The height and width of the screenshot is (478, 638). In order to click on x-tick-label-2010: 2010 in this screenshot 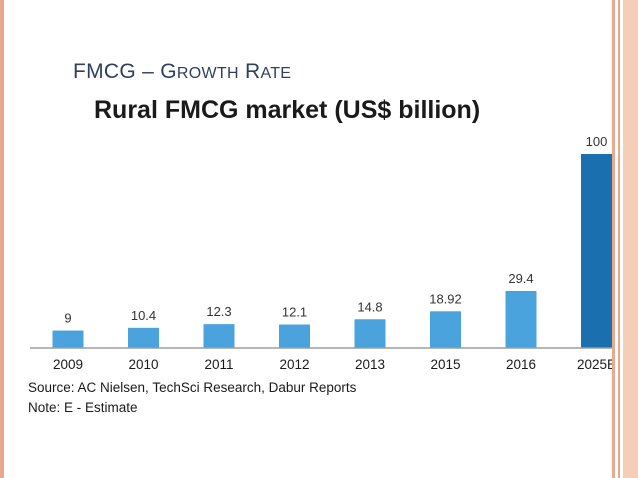, I will do `click(143, 364)`.